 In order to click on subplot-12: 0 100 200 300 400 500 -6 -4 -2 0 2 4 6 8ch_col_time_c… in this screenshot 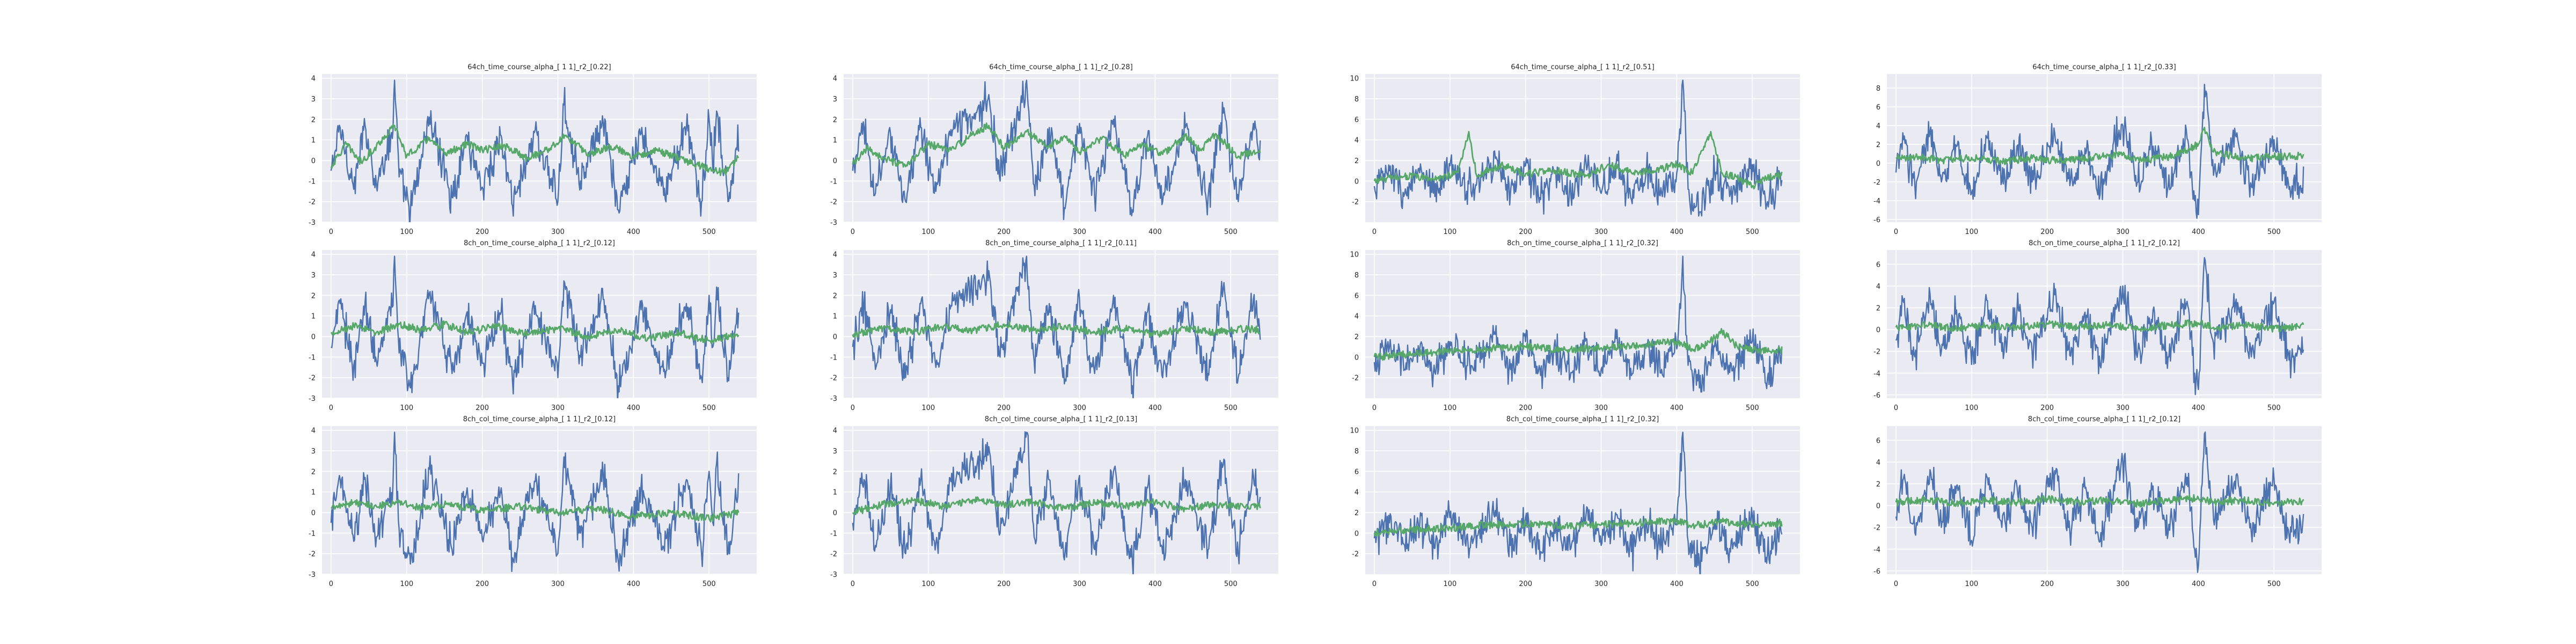, I will do `click(2098, 501)`.